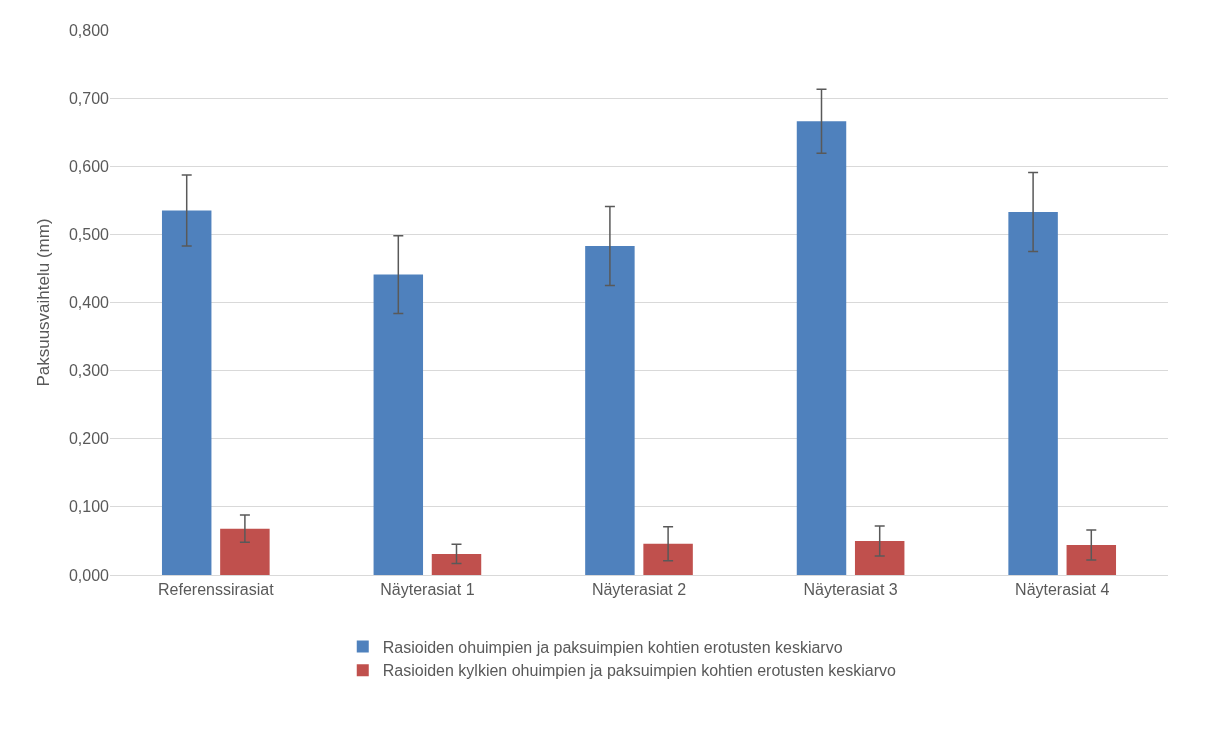  Describe the element at coordinates (89, 30) in the screenshot. I see `y-tick-label: 0,800` at that location.